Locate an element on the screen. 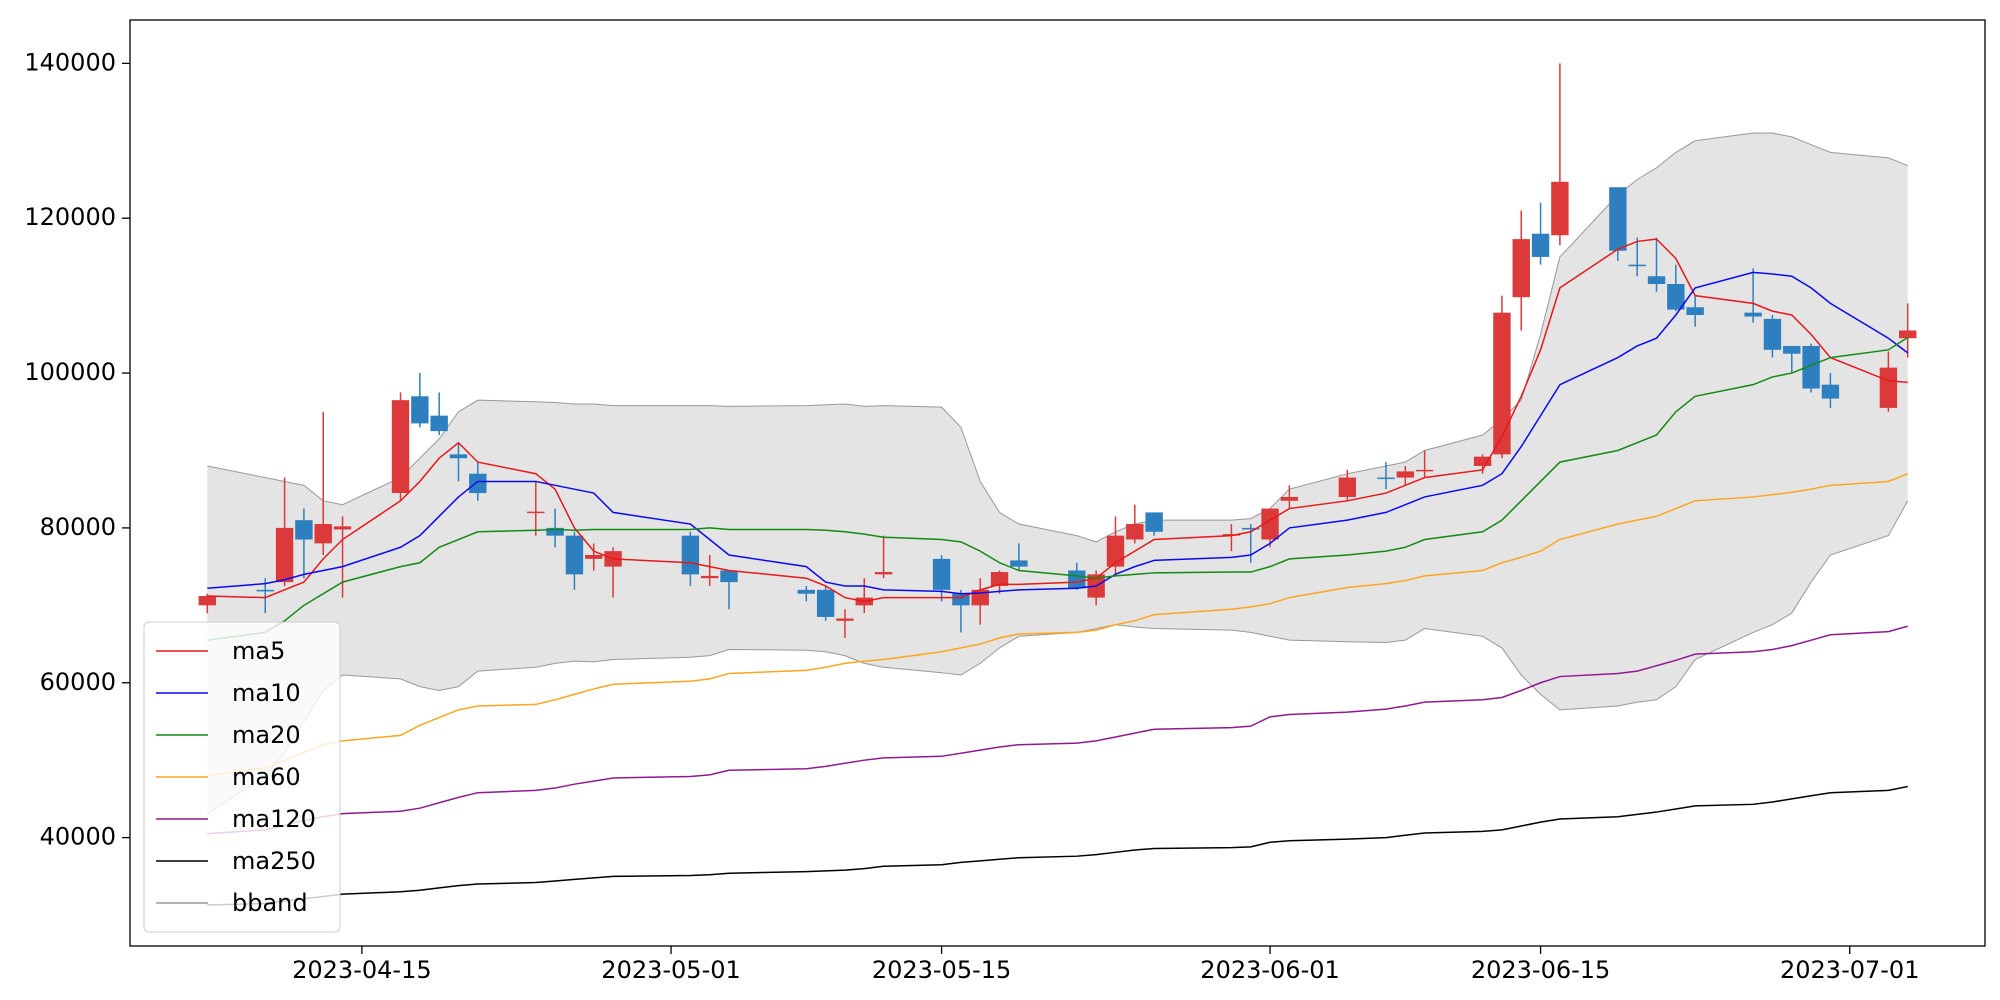 The width and height of the screenshot is (2000, 1000). y-tick-label: 40000 is located at coordinates (78, 837).